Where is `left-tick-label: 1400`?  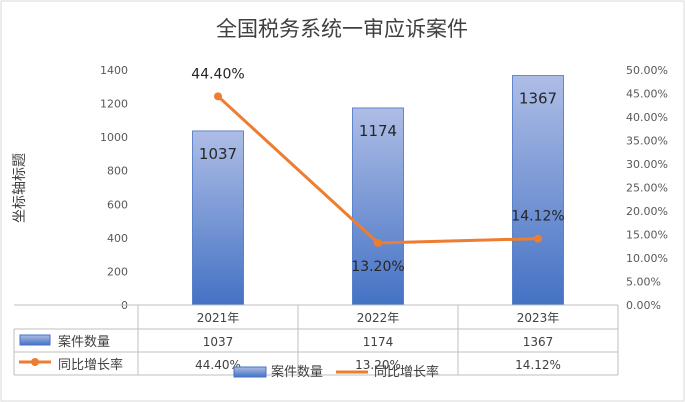 left-tick-label: 1400 is located at coordinates (114, 70).